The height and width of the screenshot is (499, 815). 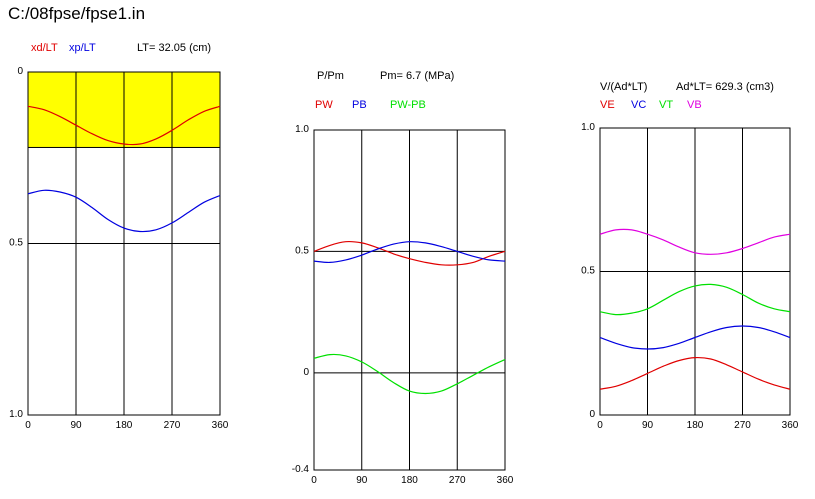 What do you see at coordinates (666, 105) in the screenshot?
I see `legend-vt: VT` at bounding box center [666, 105].